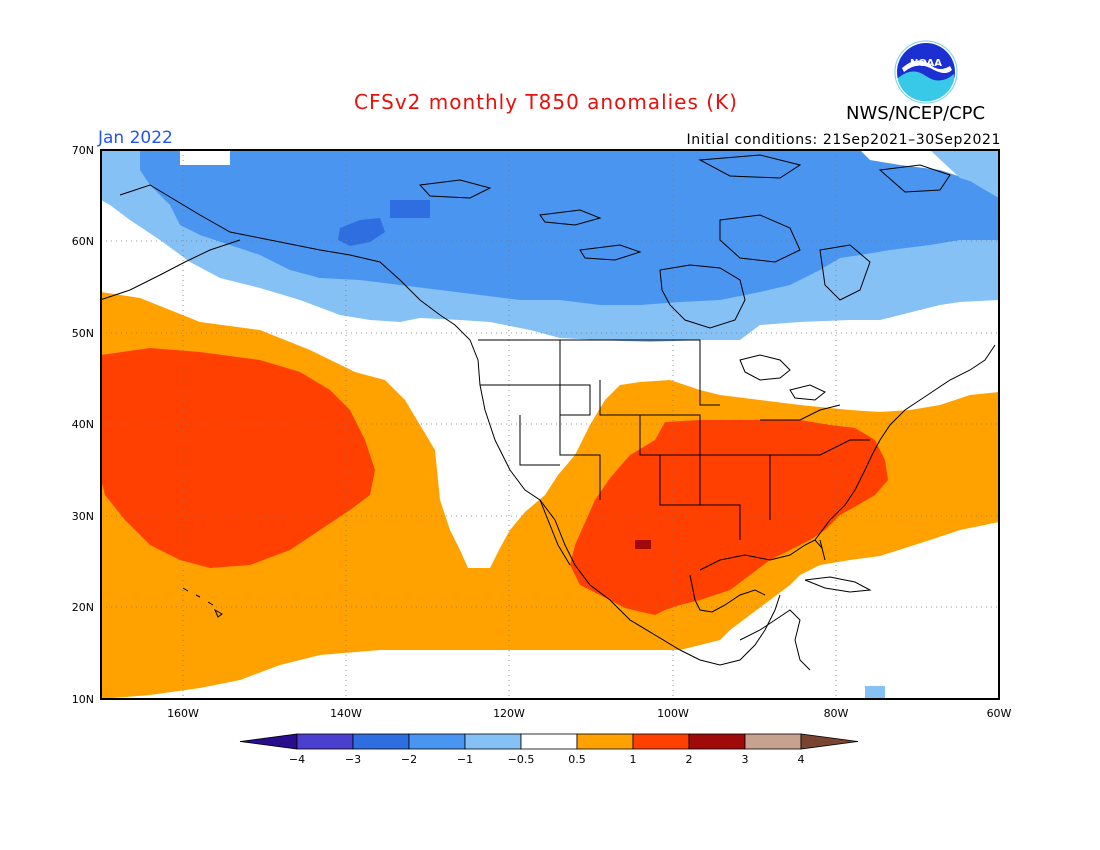  What do you see at coordinates (83, 607) in the screenshot?
I see `lat-label: 20N` at bounding box center [83, 607].